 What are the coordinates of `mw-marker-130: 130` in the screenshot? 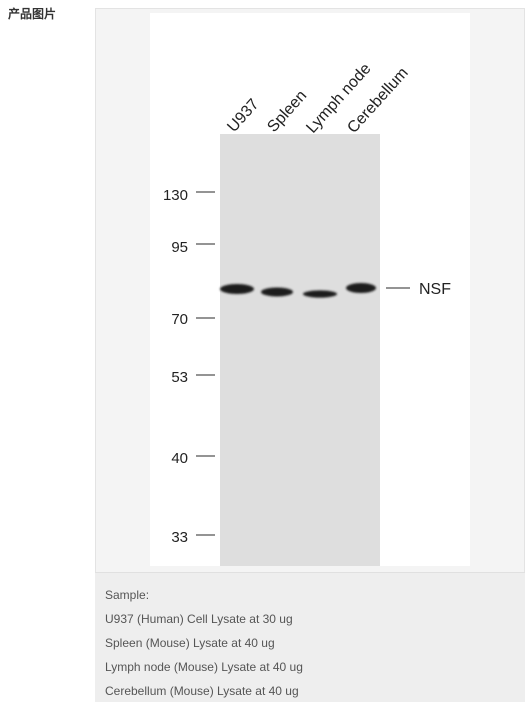 It's located at (189, 195).